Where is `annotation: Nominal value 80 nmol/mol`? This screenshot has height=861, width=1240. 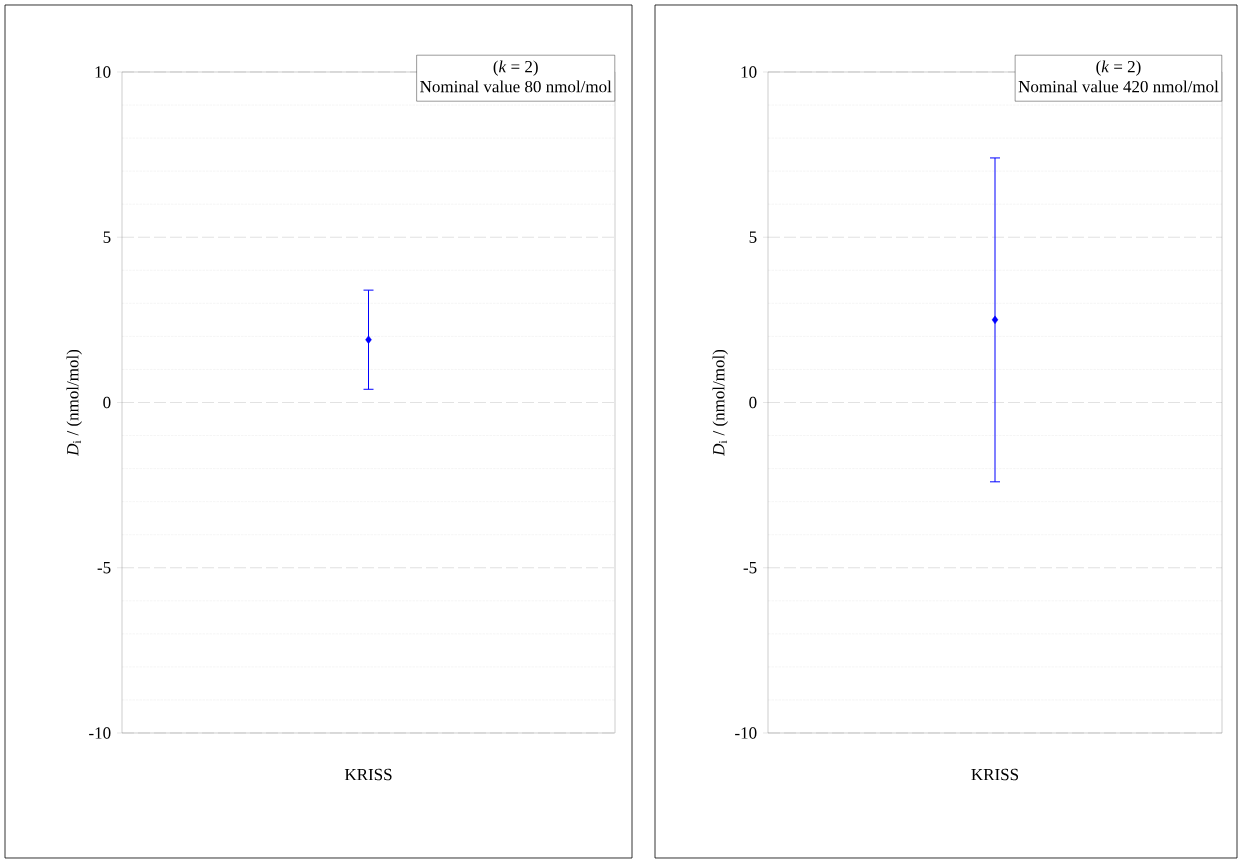
annotation: Nominal value 80 nmol/mol is located at coordinates (516, 86).